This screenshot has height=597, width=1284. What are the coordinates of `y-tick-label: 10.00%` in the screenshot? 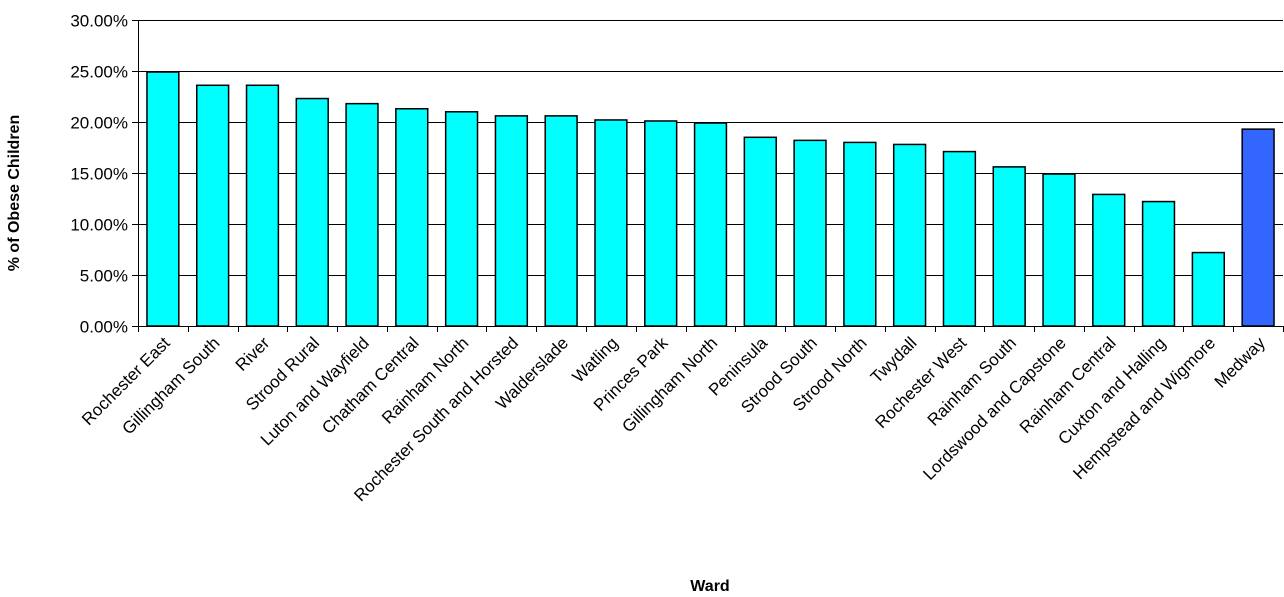 It's located at (99, 225).